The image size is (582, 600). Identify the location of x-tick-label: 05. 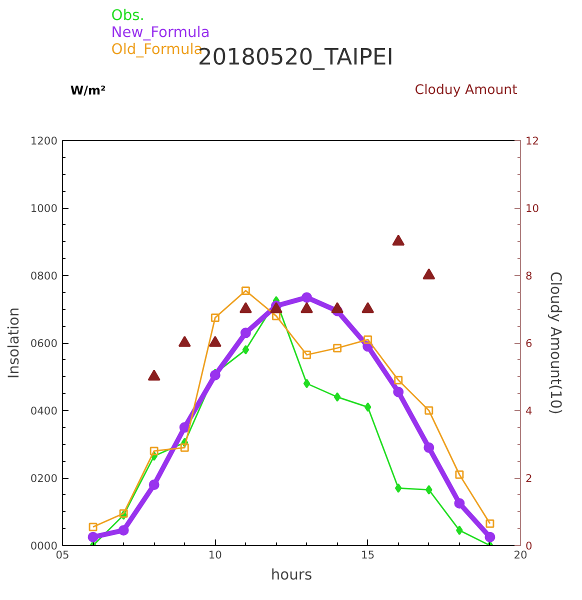
(63, 555).